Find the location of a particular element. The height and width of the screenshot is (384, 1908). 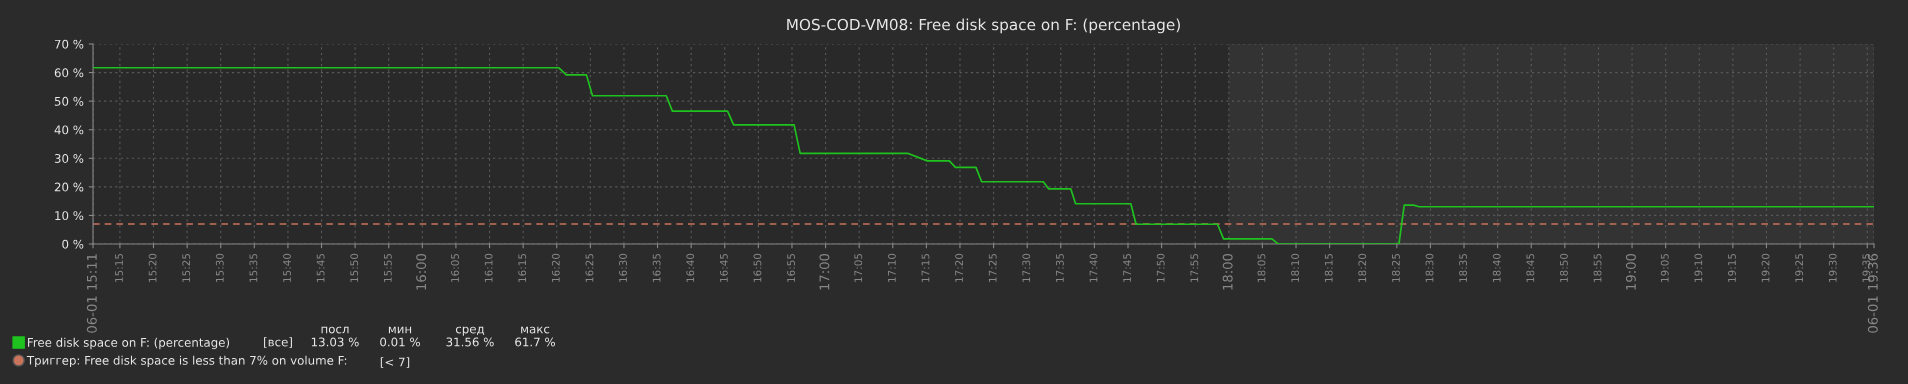

x-tick-label: 19:20 is located at coordinates (1765, 267).